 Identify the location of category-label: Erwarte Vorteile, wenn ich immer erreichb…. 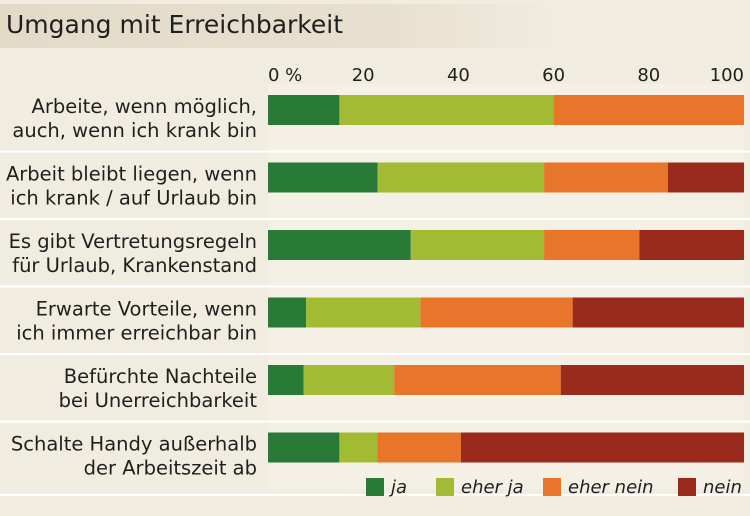
(136, 320).